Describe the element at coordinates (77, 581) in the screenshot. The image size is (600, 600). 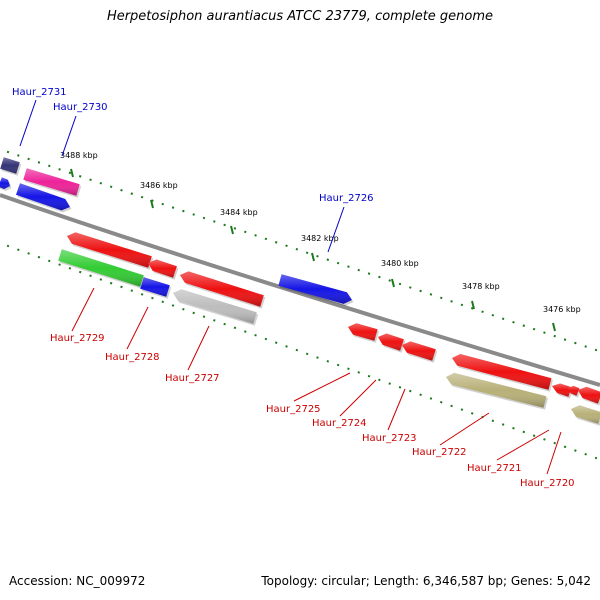
I see `accession-text: Accession: NC_009972` at that location.